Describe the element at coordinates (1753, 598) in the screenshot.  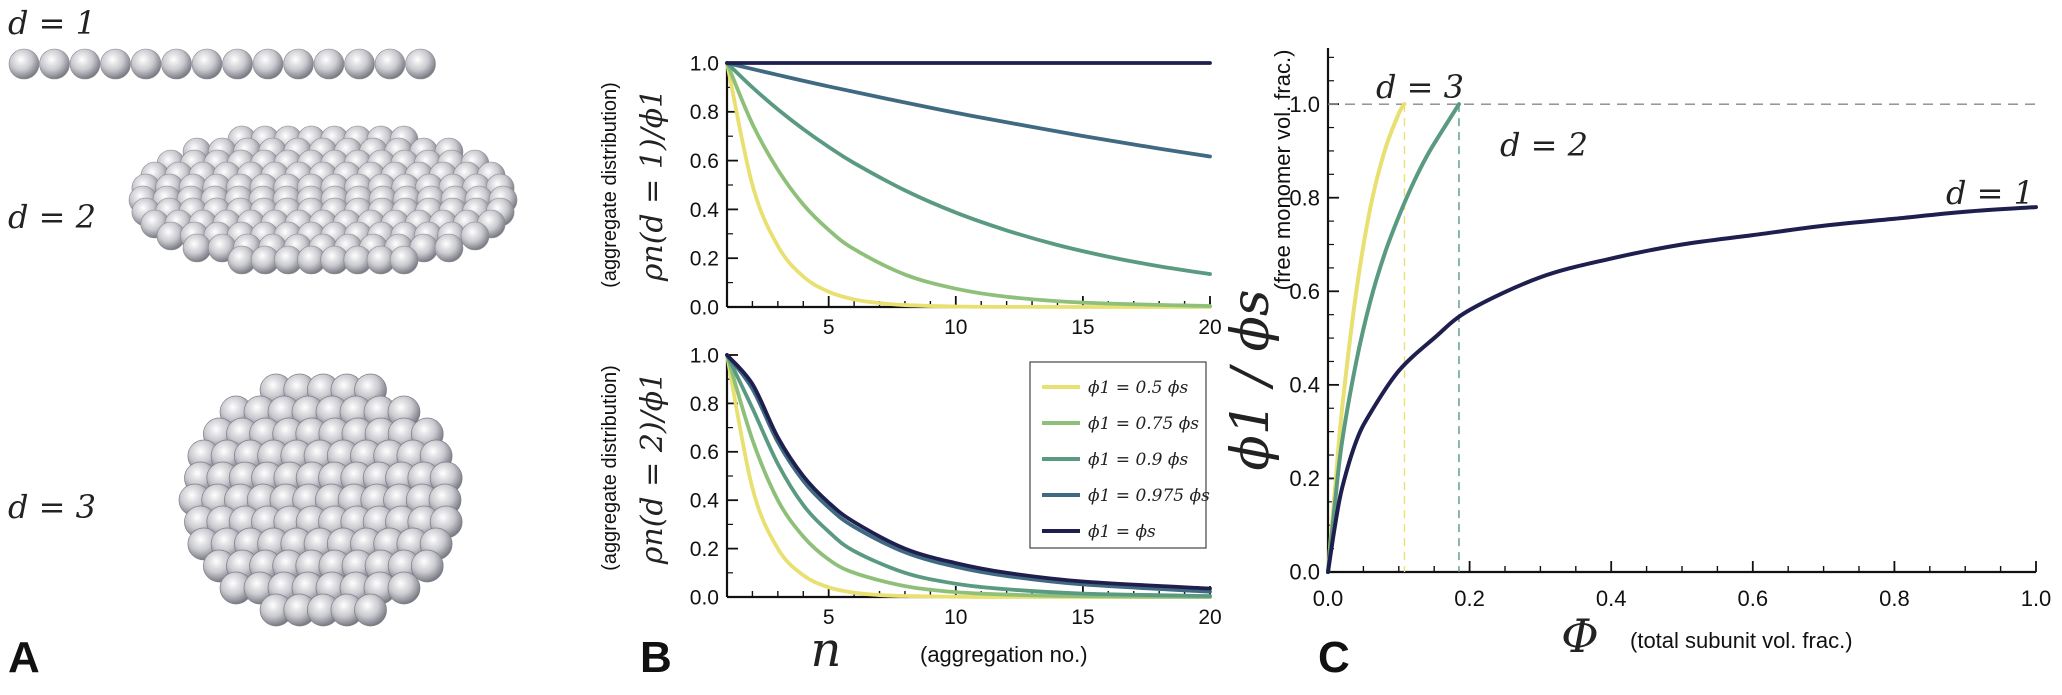
I see `x-tick-label: 0.6` at that location.